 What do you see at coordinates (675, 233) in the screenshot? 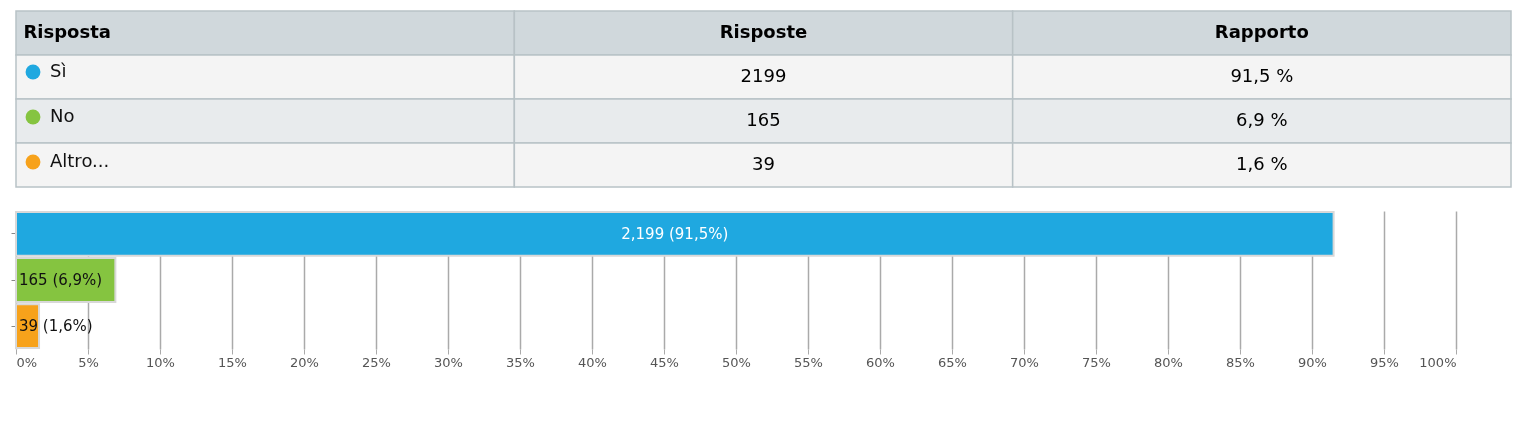
I see `data-label: 2,199 (91,5%)` at bounding box center [675, 233].